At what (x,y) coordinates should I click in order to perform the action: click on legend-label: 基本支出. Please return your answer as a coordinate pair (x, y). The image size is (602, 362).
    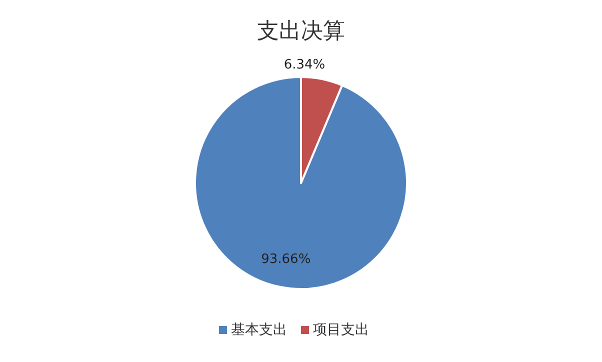
    Looking at the image, I should click on (259, 330).